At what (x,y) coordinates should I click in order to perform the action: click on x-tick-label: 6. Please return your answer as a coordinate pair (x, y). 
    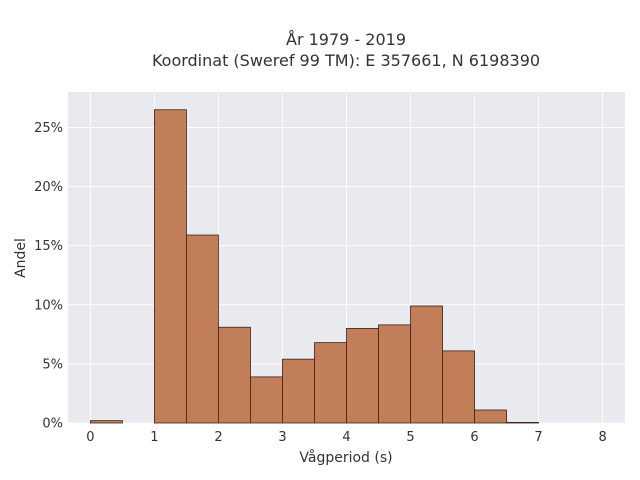
    Looking at the image, I should click on (474, 437).